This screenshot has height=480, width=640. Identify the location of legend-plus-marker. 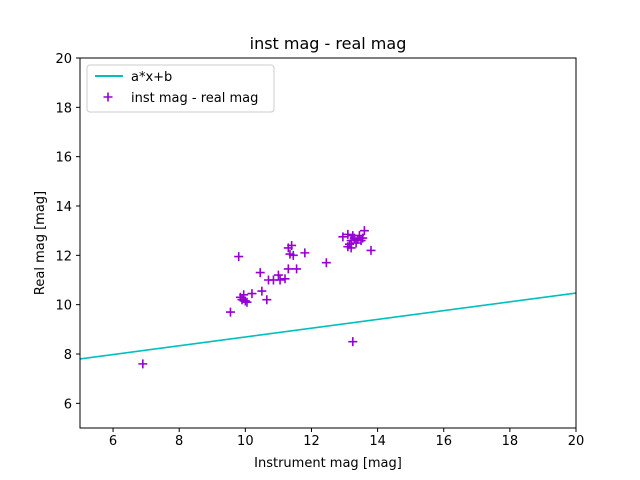
(108, 97).